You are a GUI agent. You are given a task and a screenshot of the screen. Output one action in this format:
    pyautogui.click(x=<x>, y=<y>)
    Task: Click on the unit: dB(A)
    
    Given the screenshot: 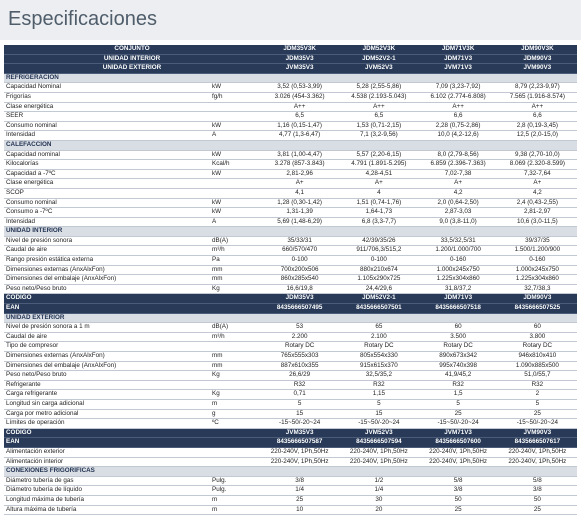 What is the action you would take?
    pyautogui.click(x=235, y=241)
    